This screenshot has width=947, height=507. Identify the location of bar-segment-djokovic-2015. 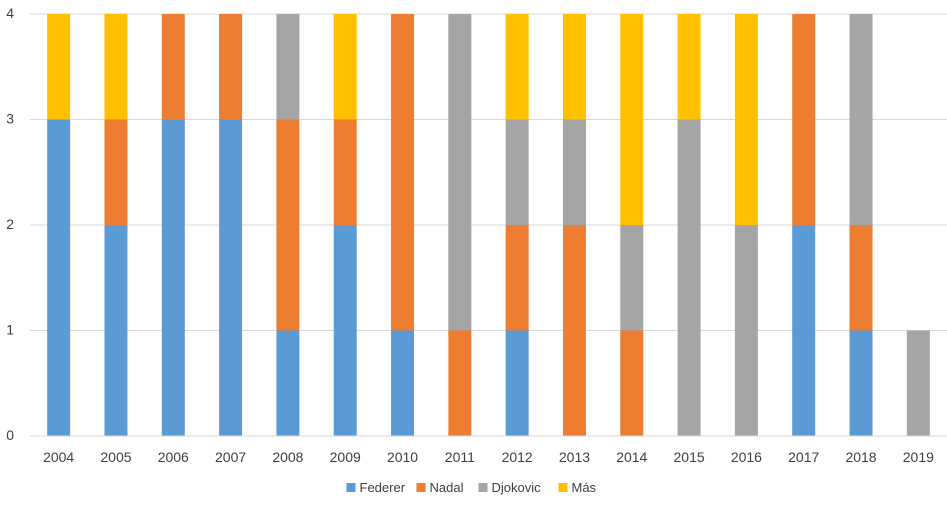
(689, 277).